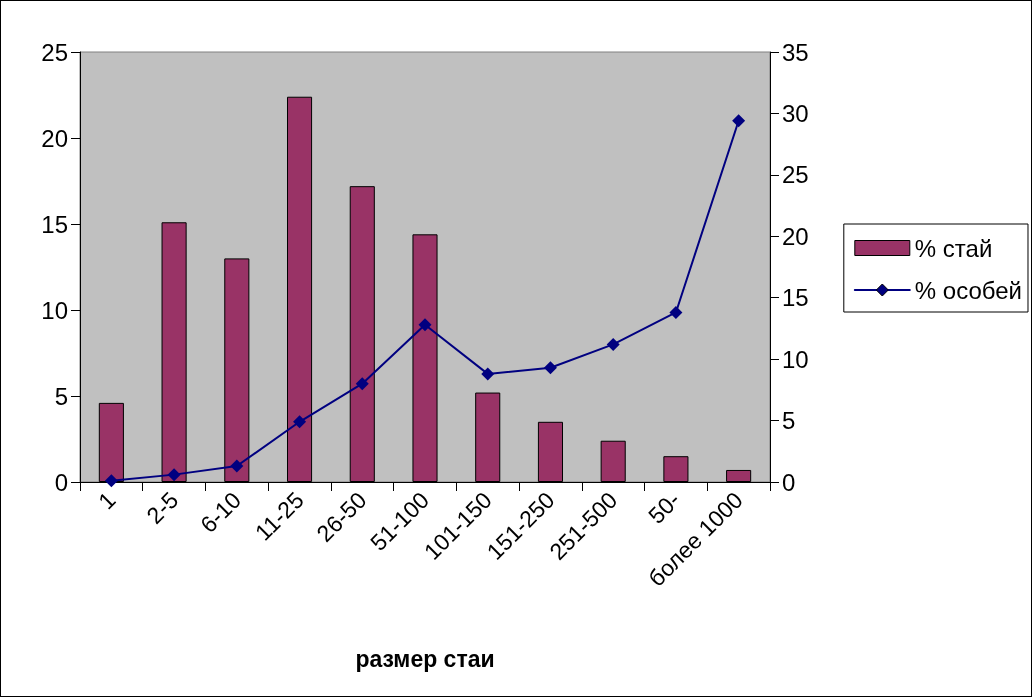 This screenshot has height=697, width=1032. Describe the element at coordinates (795, 298) in the screenshot. I see `y2-tick-label: 15` at that location.